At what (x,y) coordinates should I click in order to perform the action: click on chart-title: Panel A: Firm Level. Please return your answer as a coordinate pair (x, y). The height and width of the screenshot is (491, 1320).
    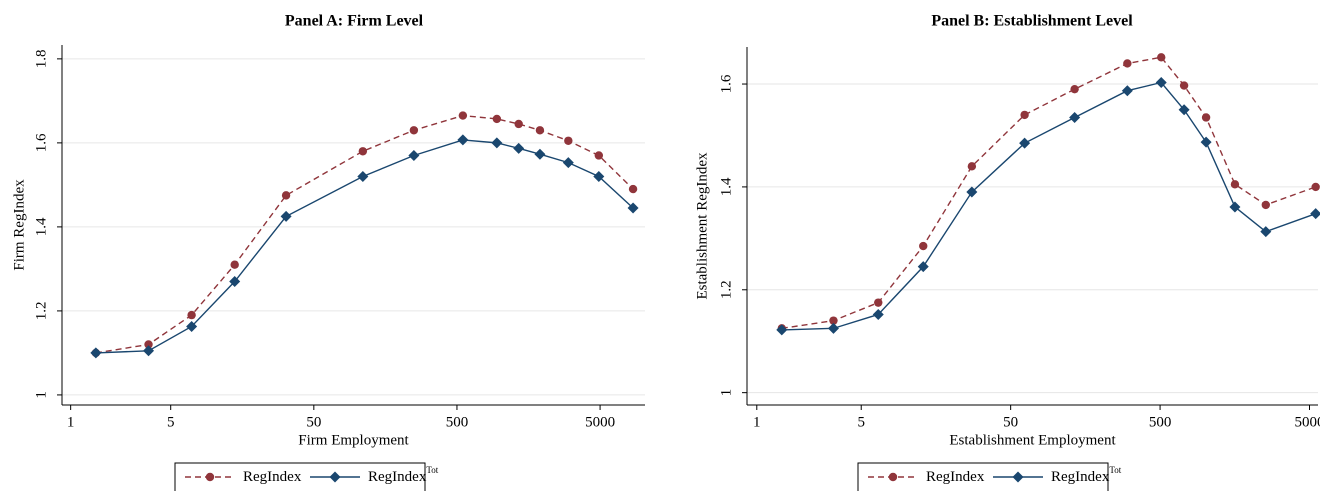
    Looking at the image, I should click on (354, 21).